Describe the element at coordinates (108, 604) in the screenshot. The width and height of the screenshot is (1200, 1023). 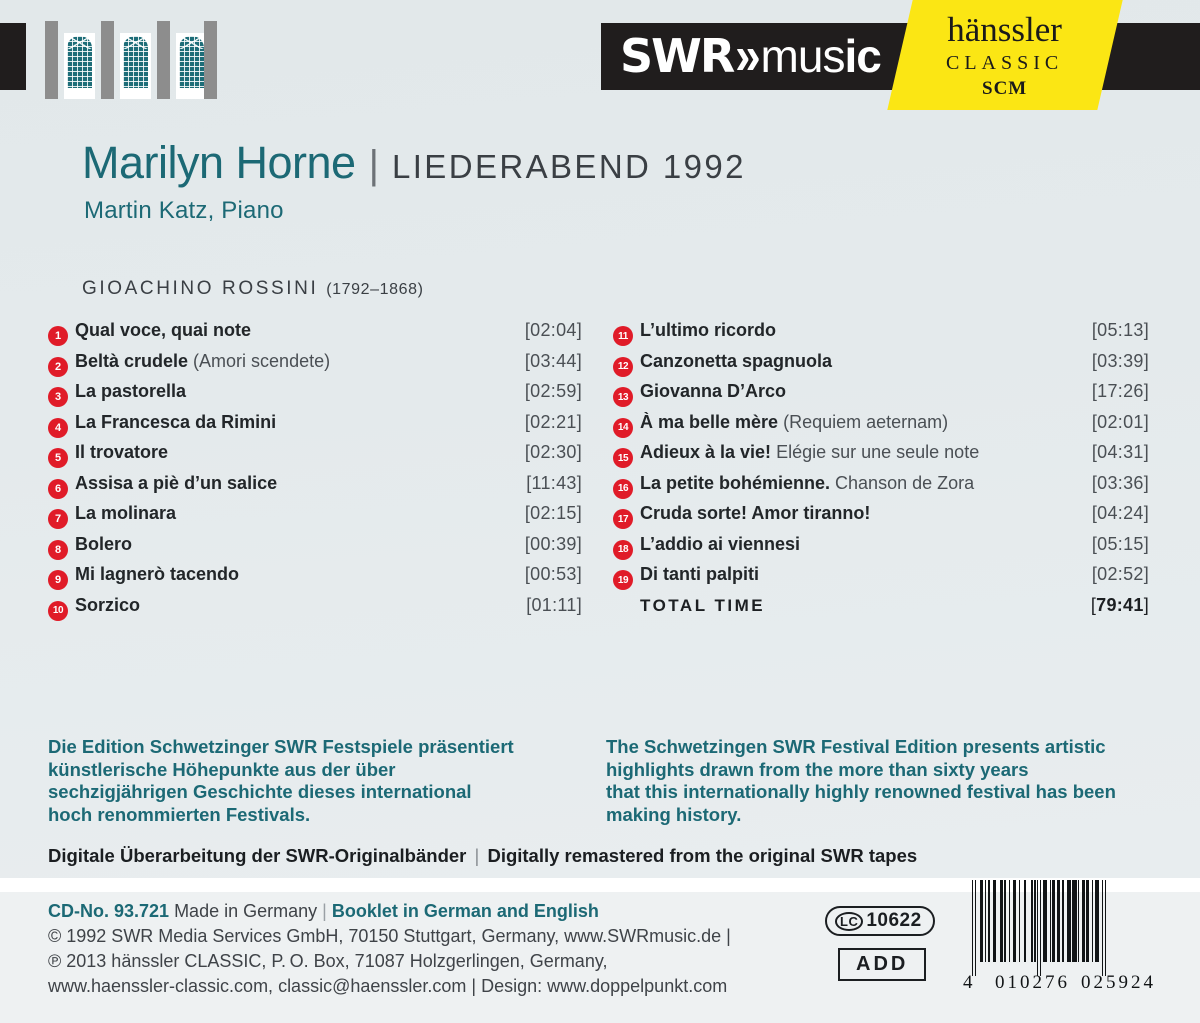
I see `track-title-main: Sorzico` at that location.